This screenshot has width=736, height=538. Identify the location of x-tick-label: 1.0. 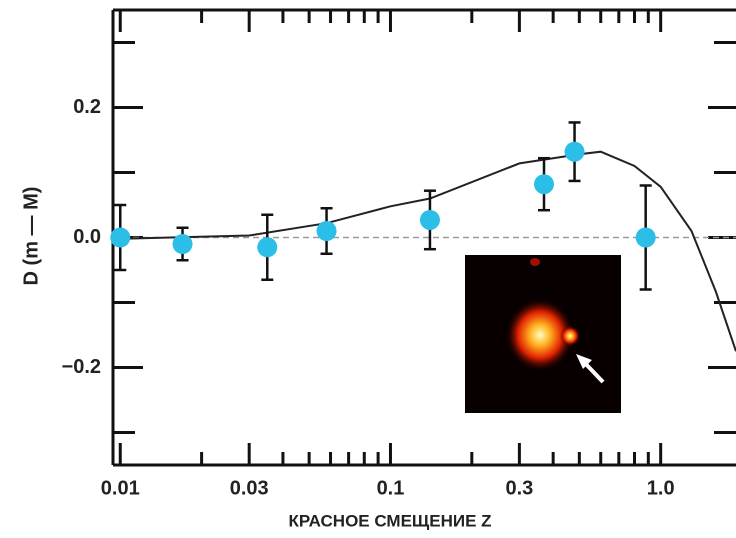
(661, 488).